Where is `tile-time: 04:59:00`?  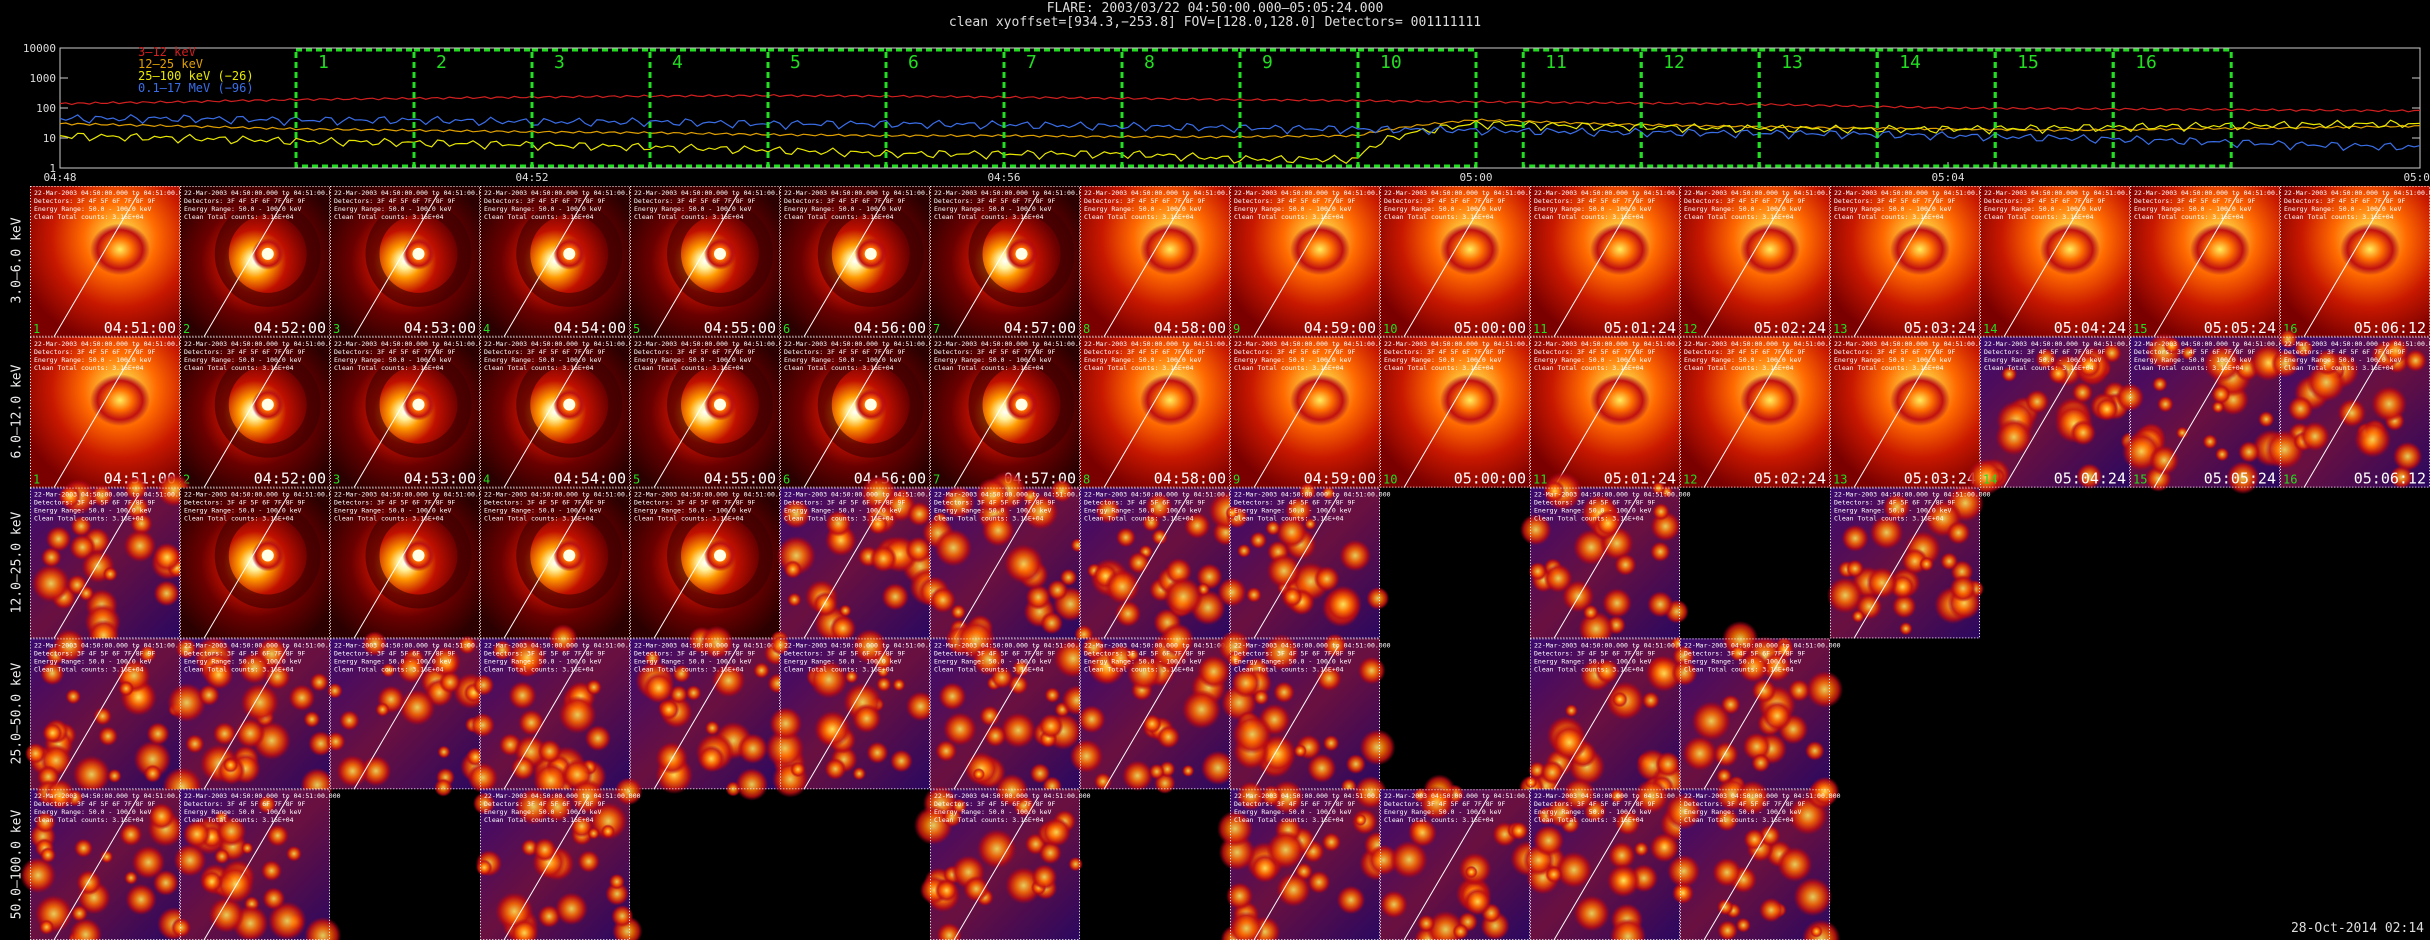 tile-time: 04:59:00 is located at coordinates (1340, 479).